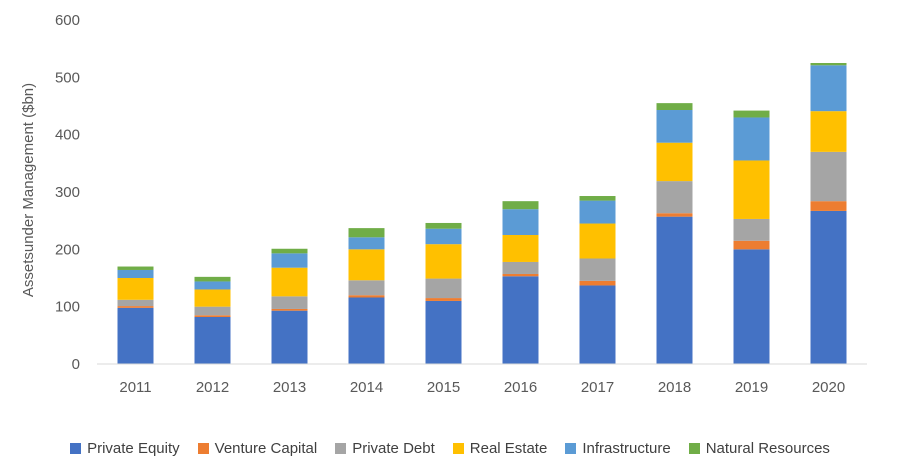 The height and width of the screenshot is (472, 900). I want to click on bar-real-estate-2012, so click(212, 298).